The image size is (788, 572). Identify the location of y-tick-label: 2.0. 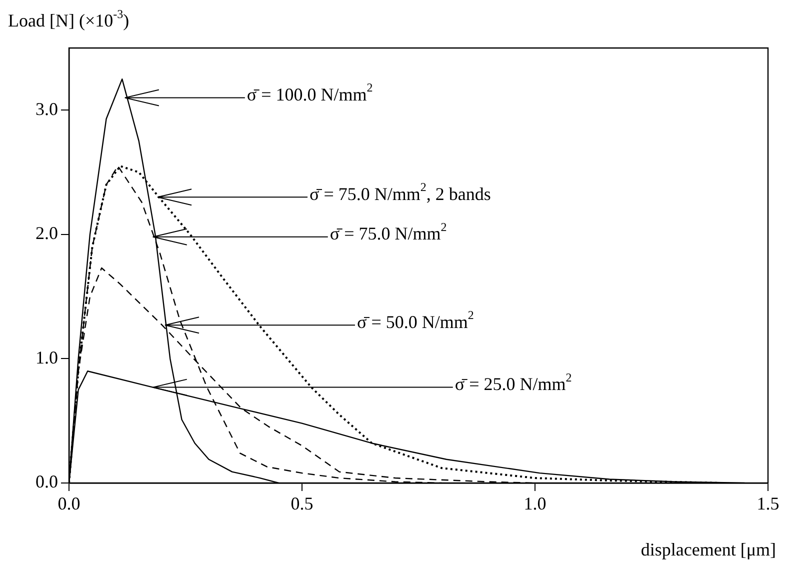
(47, 233).